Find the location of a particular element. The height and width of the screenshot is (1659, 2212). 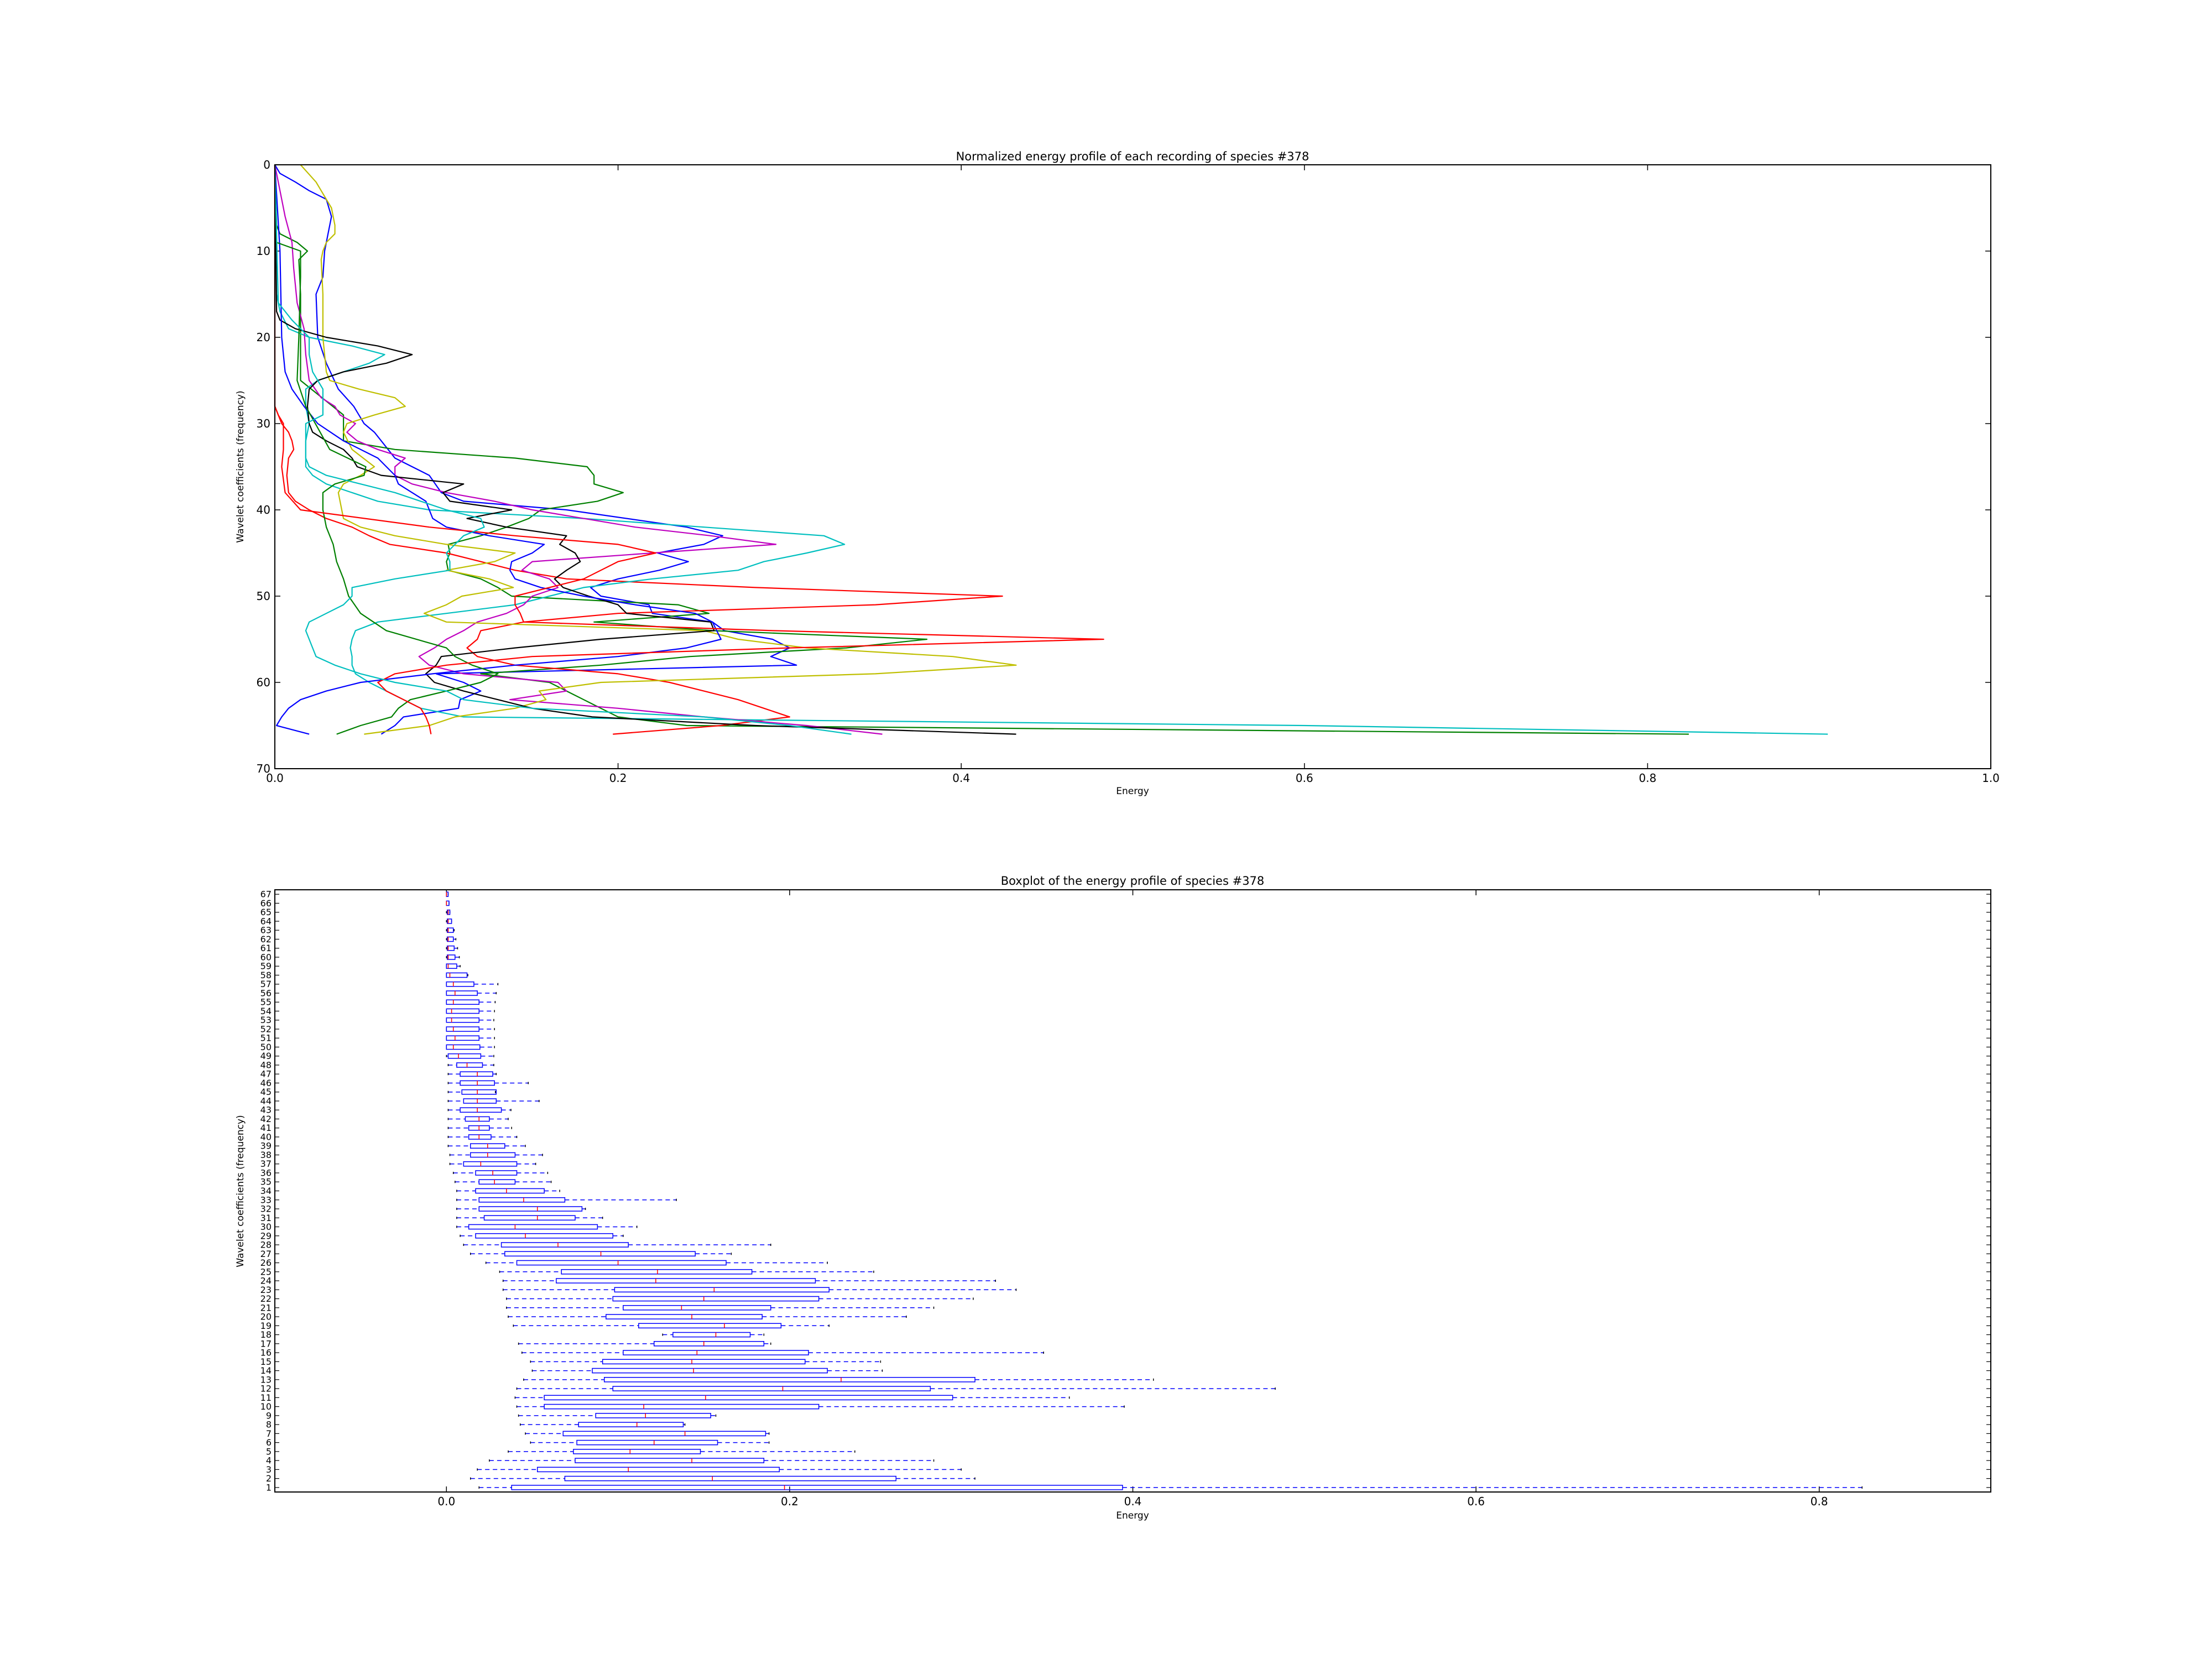

x-tick-label: 0.4 is located at coordinates (961, 778).